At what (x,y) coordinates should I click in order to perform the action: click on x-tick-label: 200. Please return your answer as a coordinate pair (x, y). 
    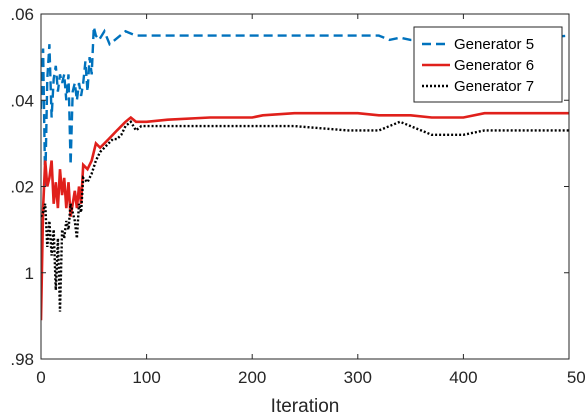
    Looking at the image, I should click on (252, 377).